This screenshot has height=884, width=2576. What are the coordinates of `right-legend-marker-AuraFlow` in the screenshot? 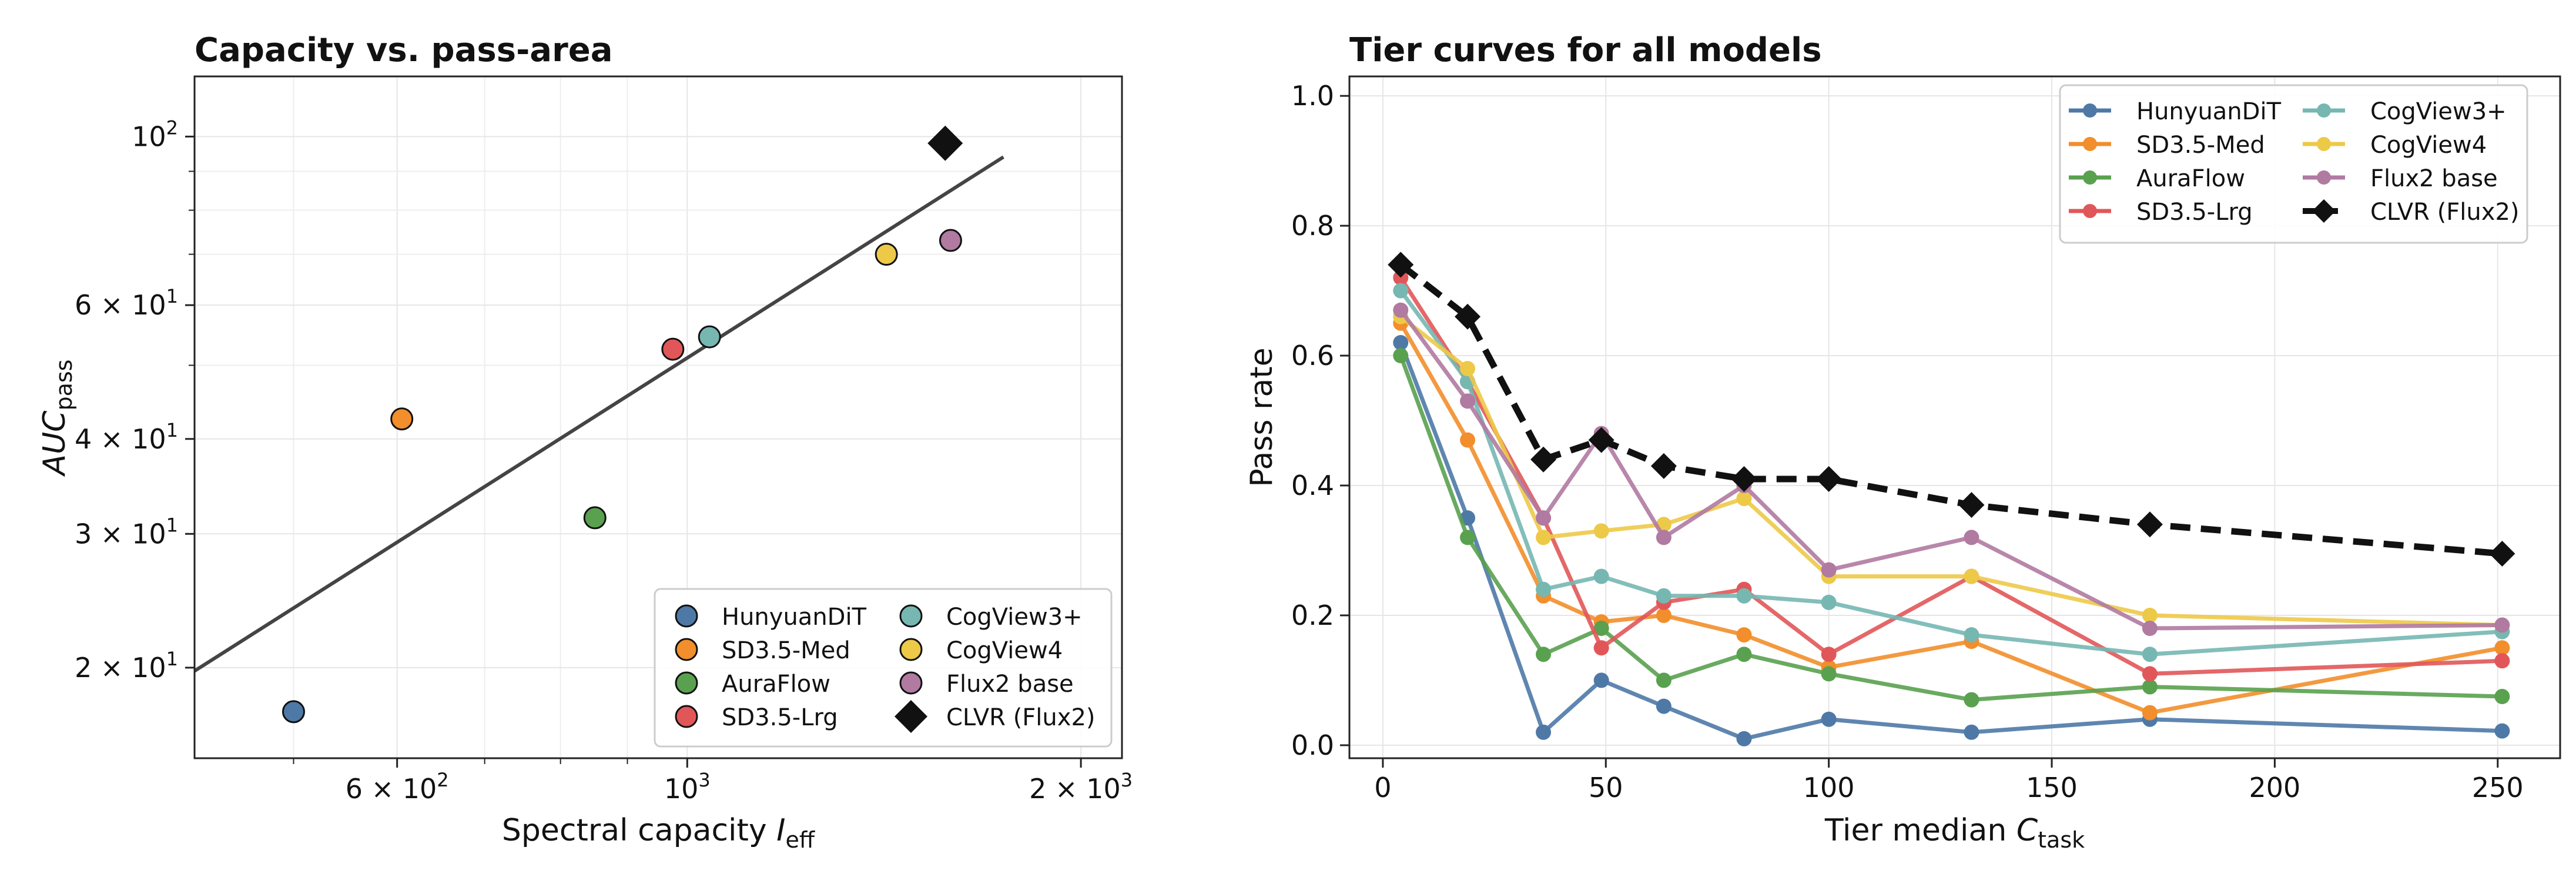 It's located at (2090, 177).